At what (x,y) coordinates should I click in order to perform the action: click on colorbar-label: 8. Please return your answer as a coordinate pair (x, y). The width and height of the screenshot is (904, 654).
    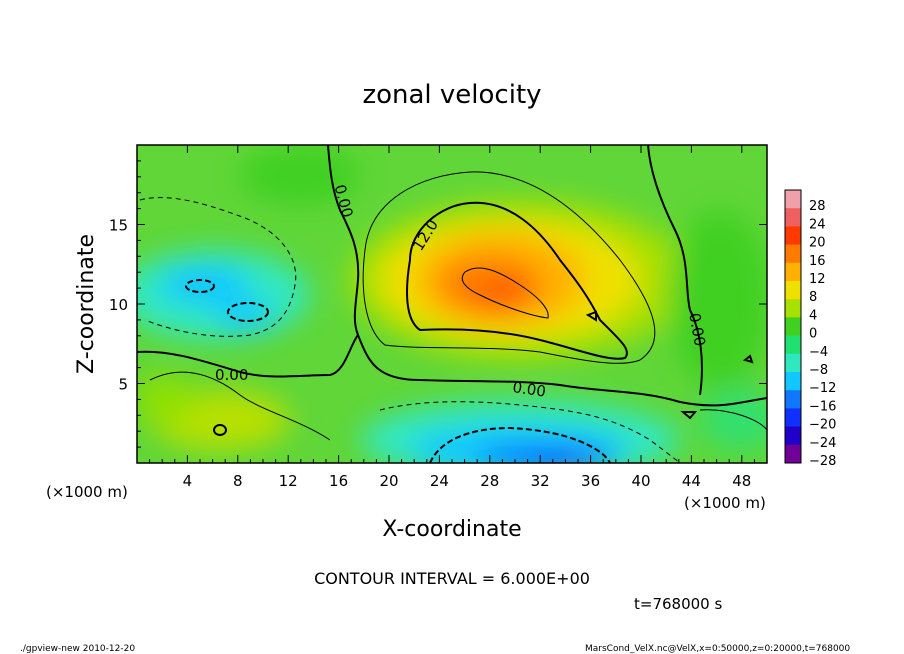
    Looking at the image, I should click on (813, 297).